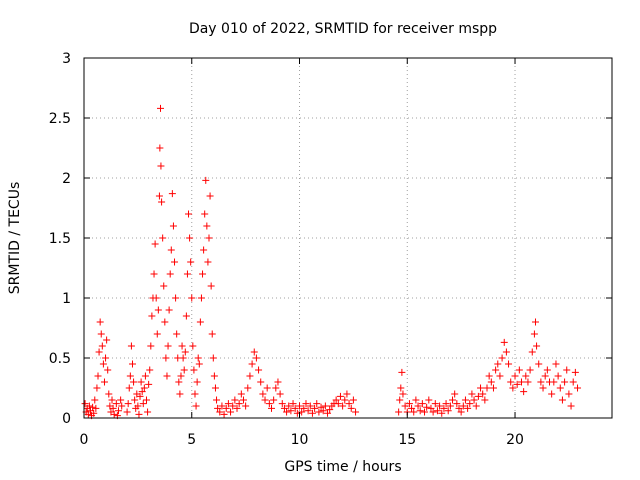 This screenshot has height=480, width=640. I want to click on x-axis-label: GPS time / hours, so click(342, 467).